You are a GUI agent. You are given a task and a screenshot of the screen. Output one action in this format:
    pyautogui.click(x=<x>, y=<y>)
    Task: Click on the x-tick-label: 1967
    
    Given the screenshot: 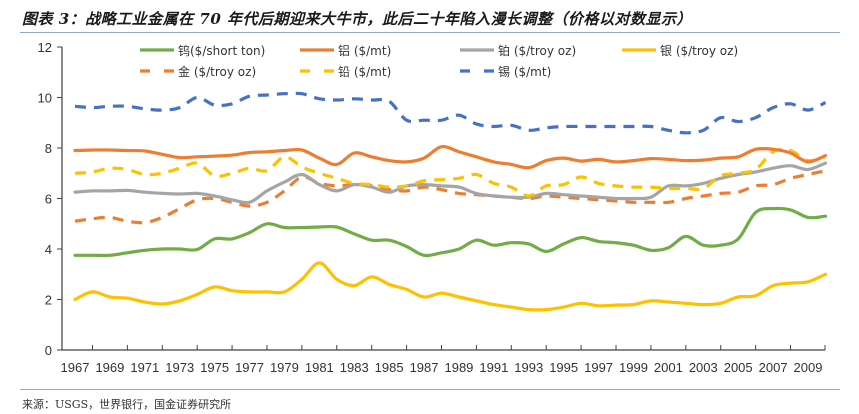 What is the action you would take?
    pyautogui.click(x=75, y=367)
    